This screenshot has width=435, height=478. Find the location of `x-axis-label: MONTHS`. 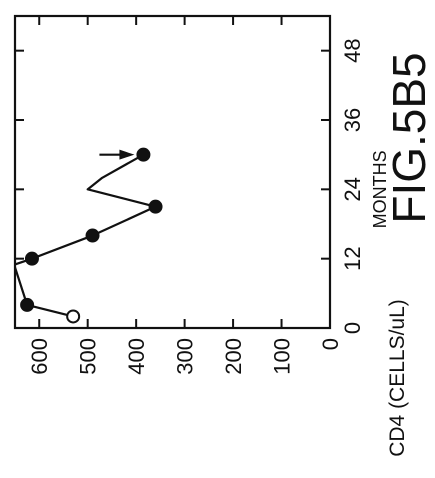

x-axis-label: MONTHS is located at coordinates (380, 189).